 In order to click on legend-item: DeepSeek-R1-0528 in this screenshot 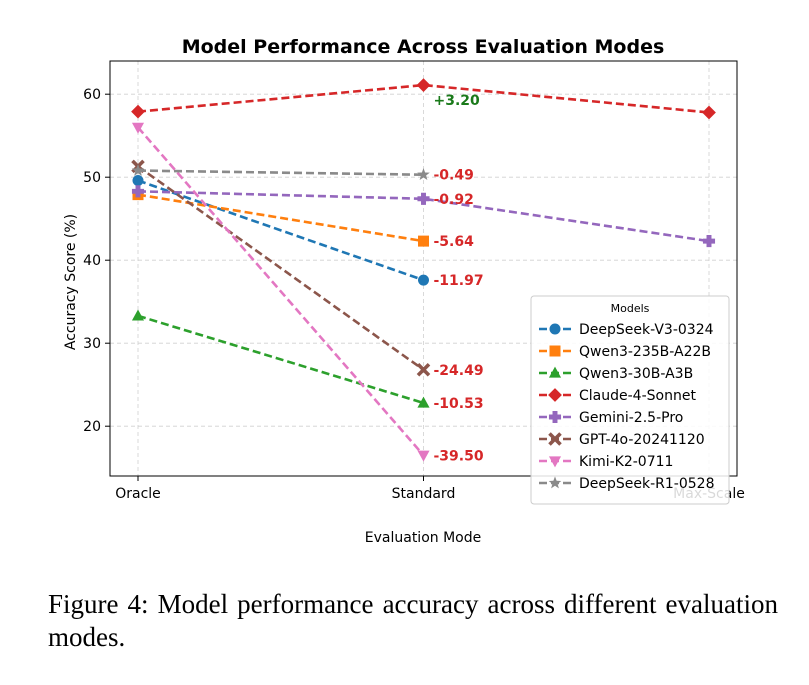, I will do `click(626, 484)`.